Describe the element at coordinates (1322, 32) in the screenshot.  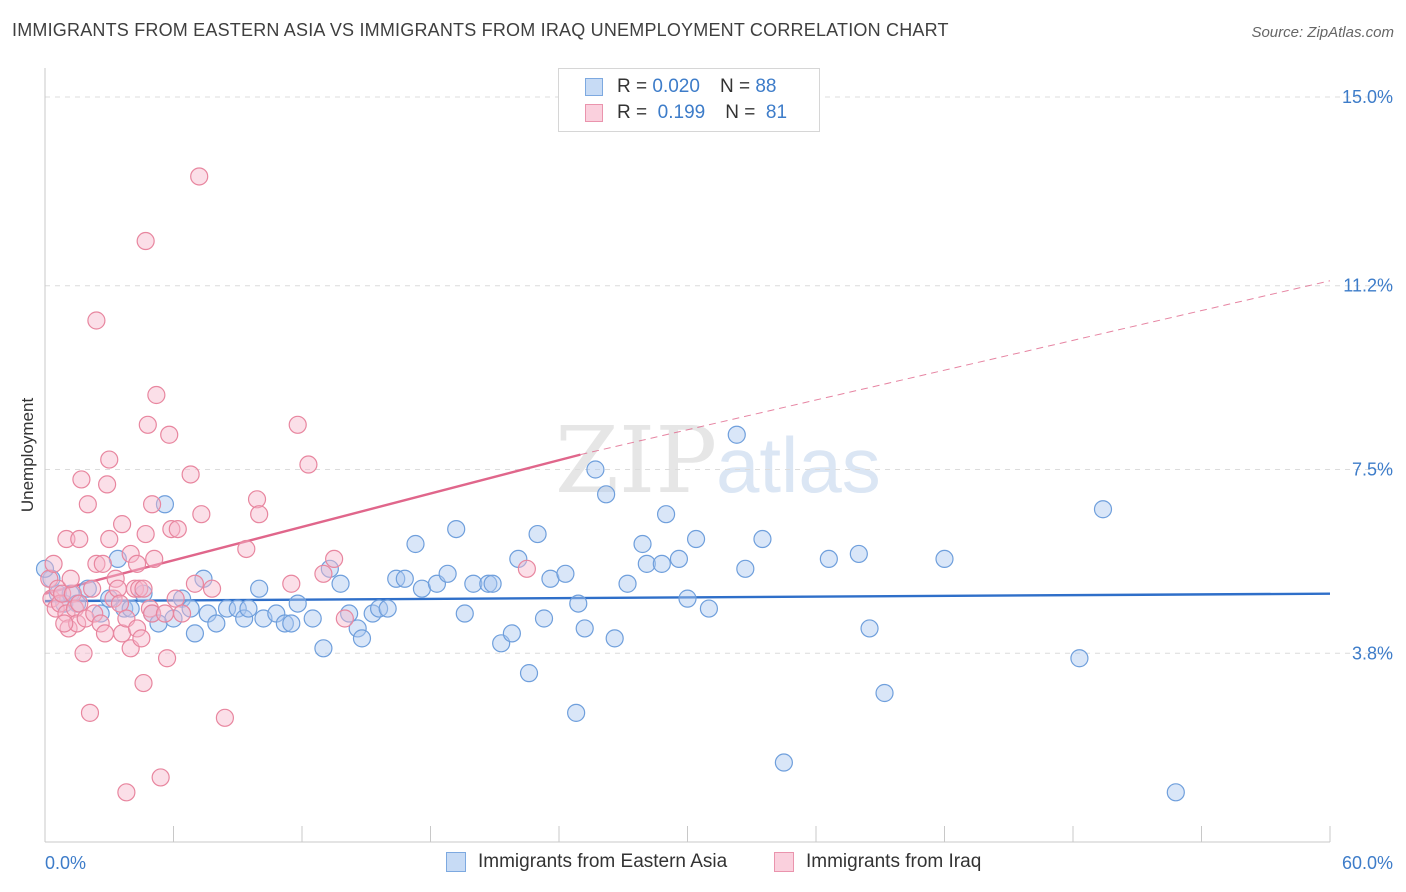
I see `source-credit: Source: ZipAtlas.com` at that location.